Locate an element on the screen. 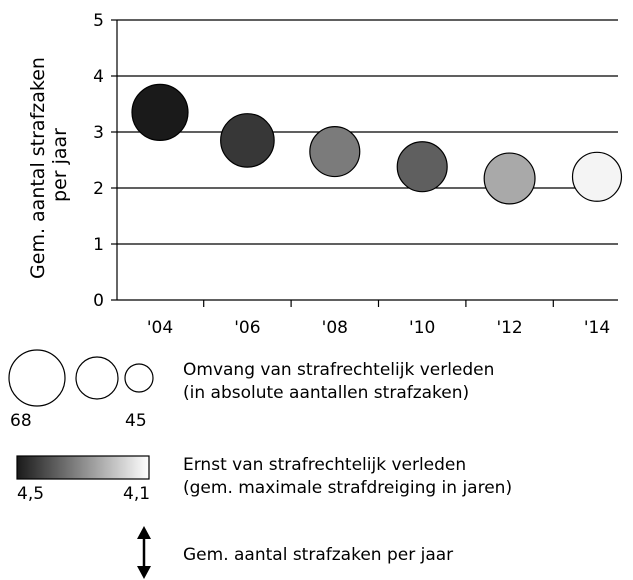 The height and width of the screenshot is (580, 633). size-legend-title: Omvang van strafrechtelijk verleden is located at coordinates (338, 370).